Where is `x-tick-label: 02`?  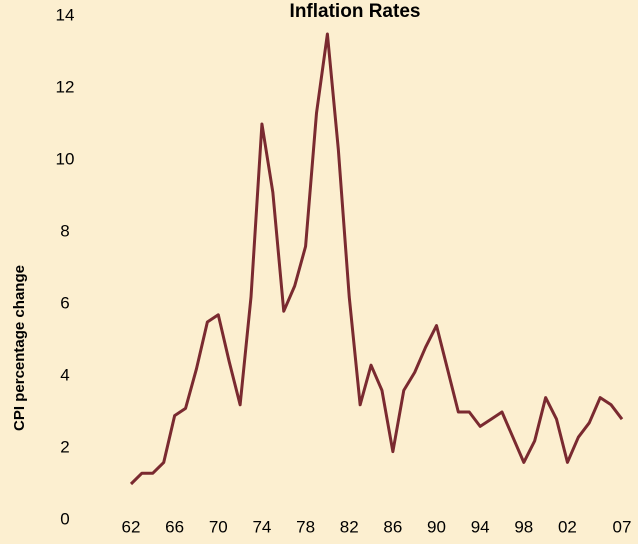 x-tick-label: 02 is located at coordinates (567, 526).